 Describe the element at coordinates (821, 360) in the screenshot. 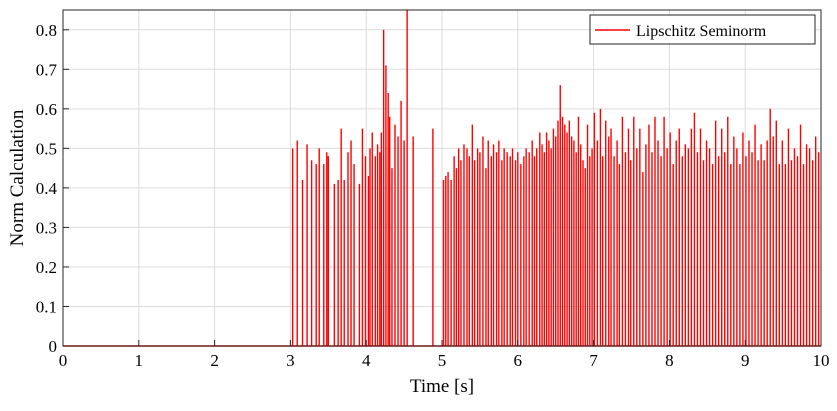

I see `x-tick-label: 10` at that location.